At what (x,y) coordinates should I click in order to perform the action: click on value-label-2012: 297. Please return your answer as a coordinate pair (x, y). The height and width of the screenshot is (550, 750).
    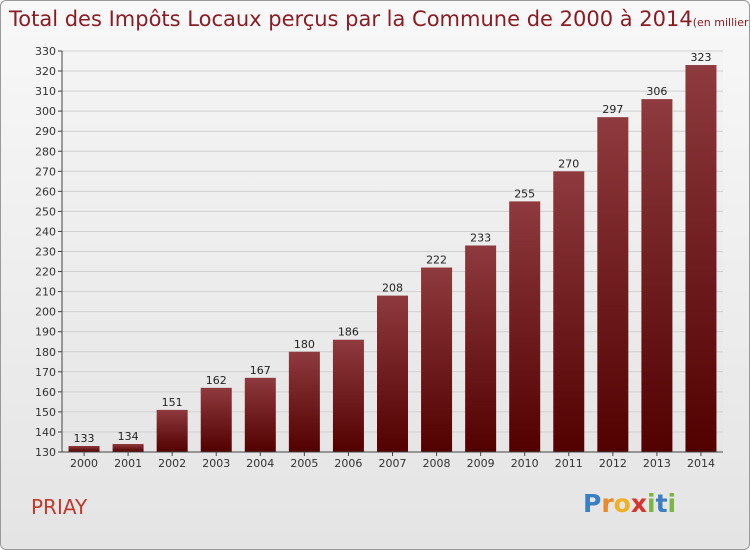
    Looking at the image, I should click on (612, 109).